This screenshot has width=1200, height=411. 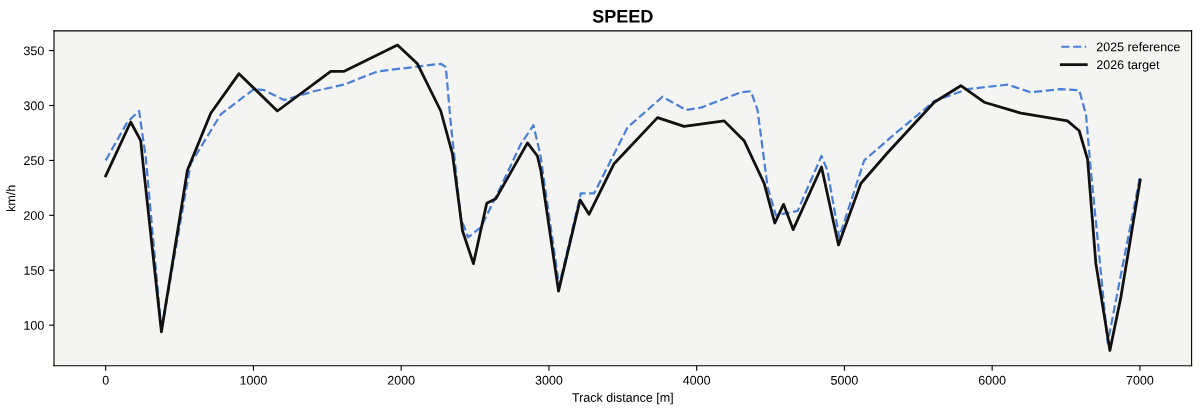 What do you see at coordinates (401, 380) in the screenshot?
I see `x-tick-label: 2000` at bounding box center [401, 380].